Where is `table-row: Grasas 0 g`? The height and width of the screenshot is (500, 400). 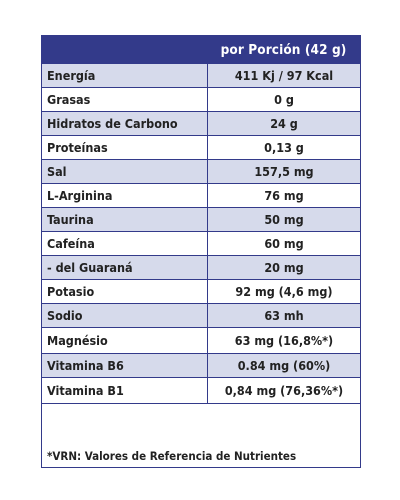 table-row: Grasas 0 g is located at coordinates (201, 100).